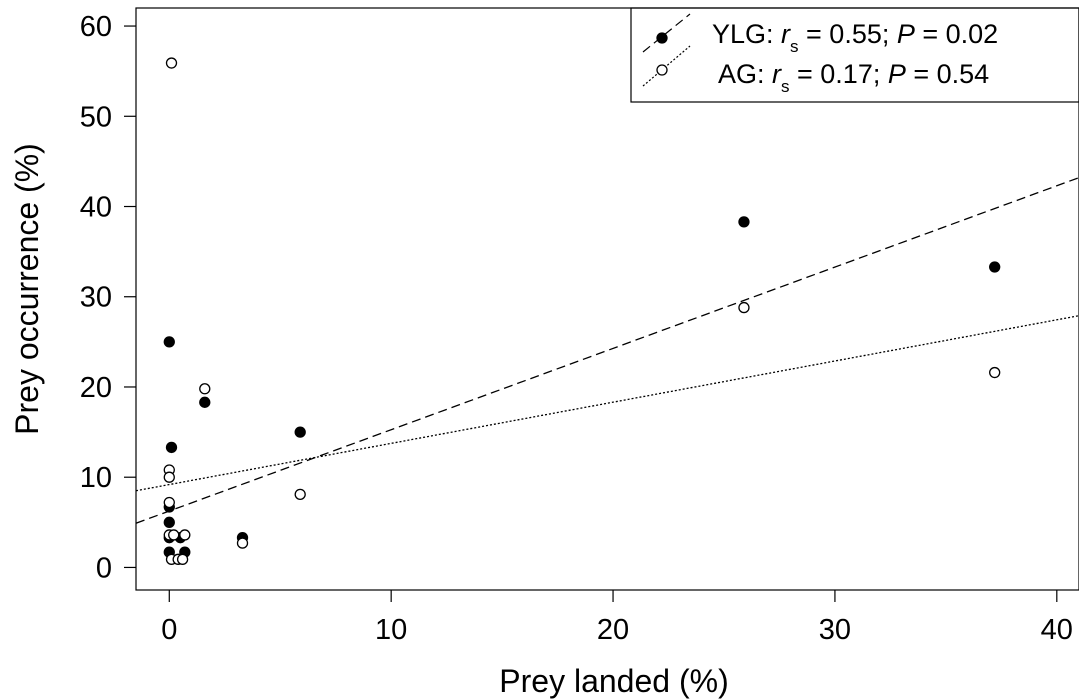 This screenshot has width=1079, height=699. Describe the element at coordinates (947, 74) in the screenshot. I see `ag-legend-p-value: = 0.54` at that location.